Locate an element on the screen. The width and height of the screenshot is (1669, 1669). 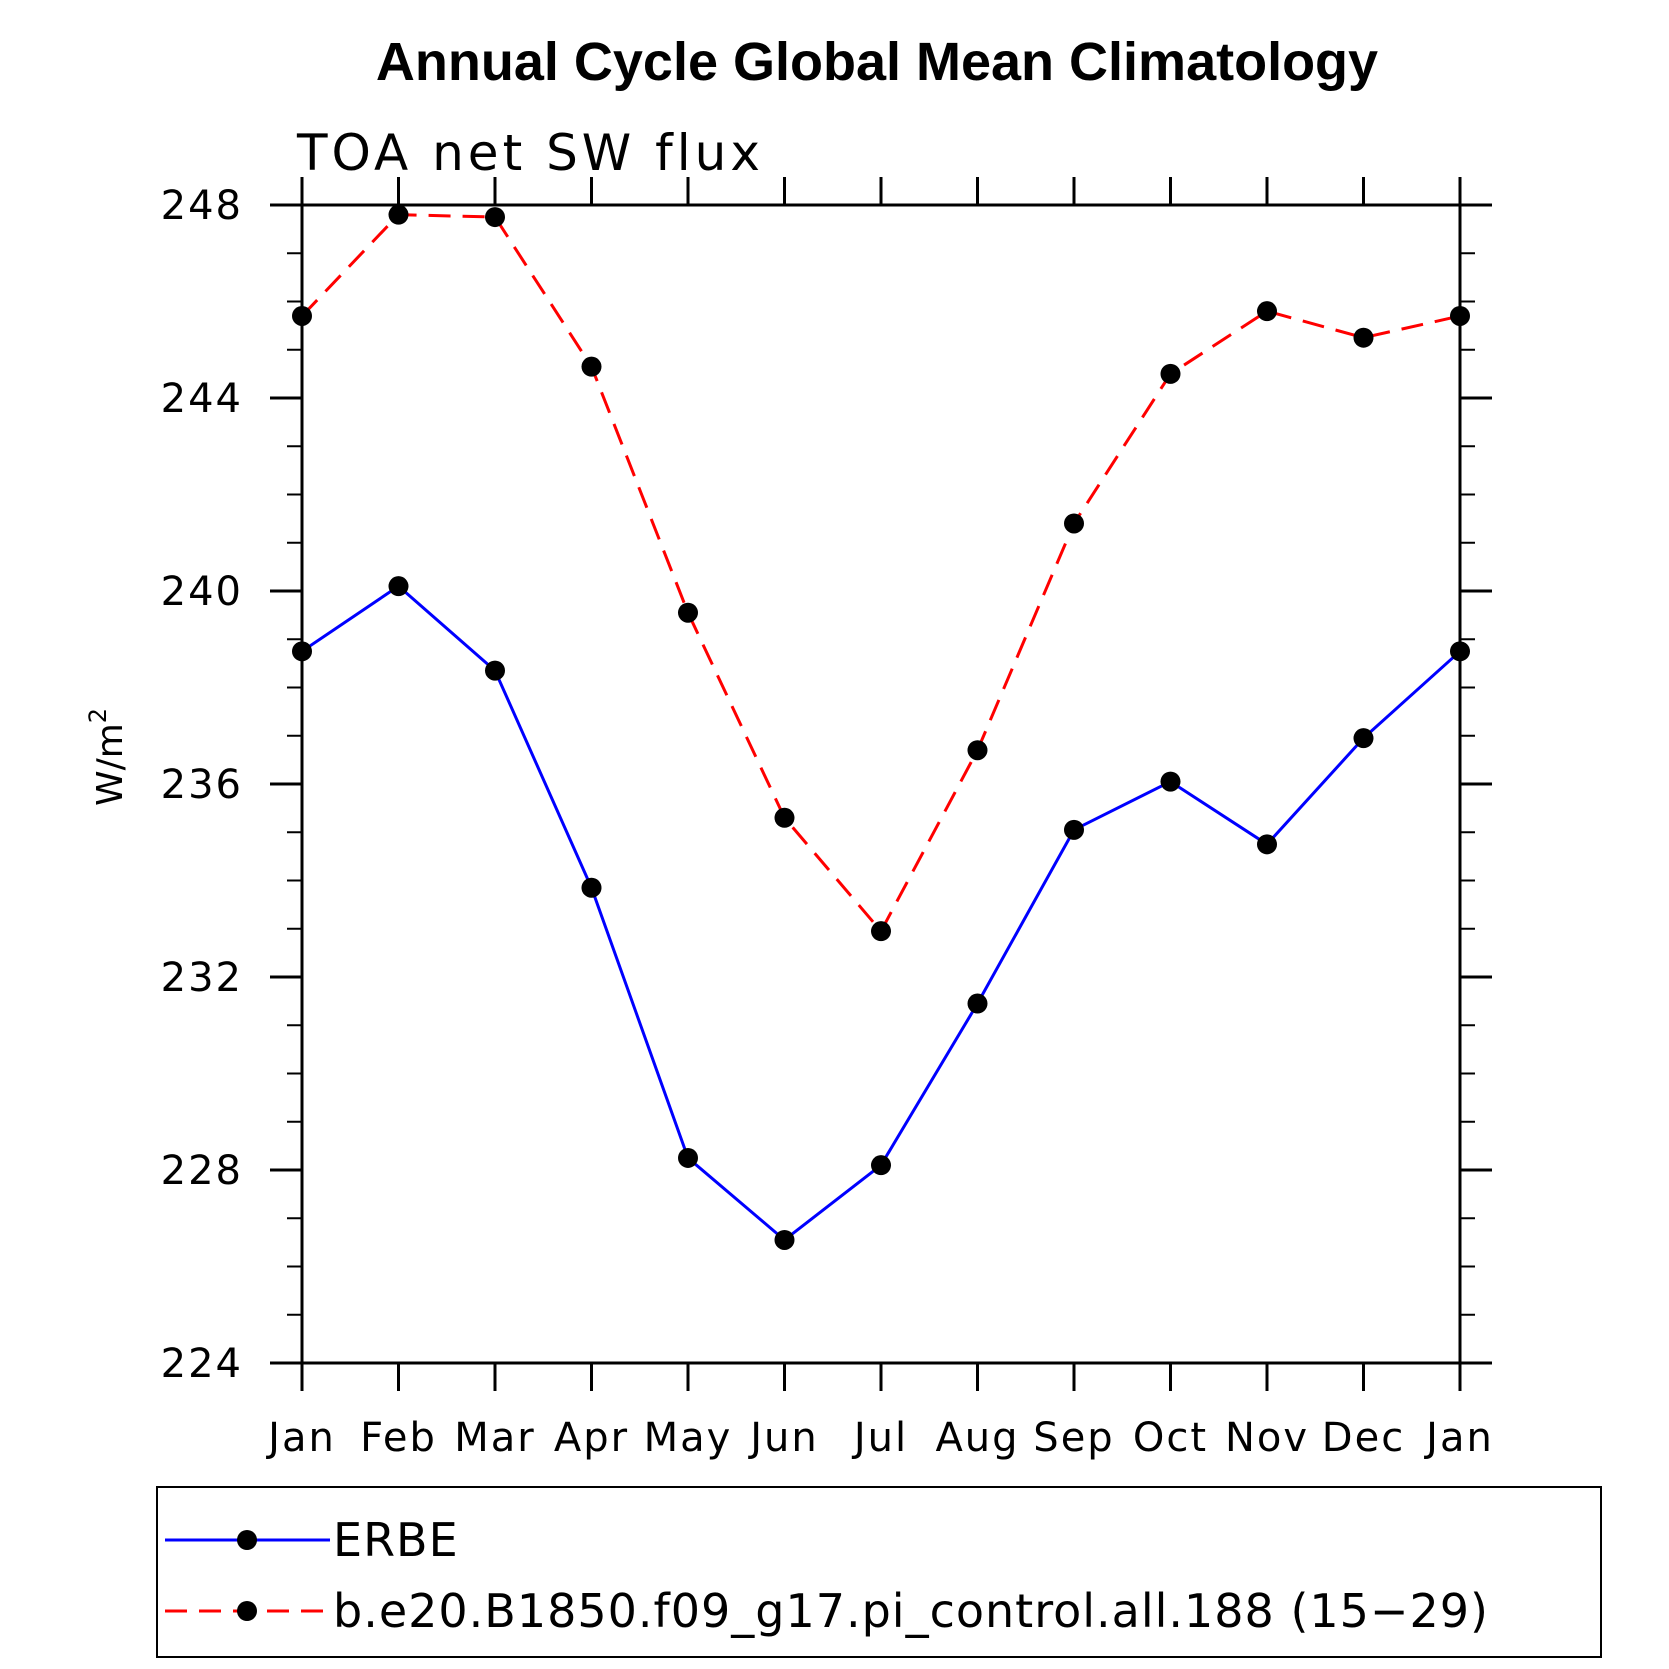
chart-subtitle: TOA net SW flux is located at coordinates (530, 153).